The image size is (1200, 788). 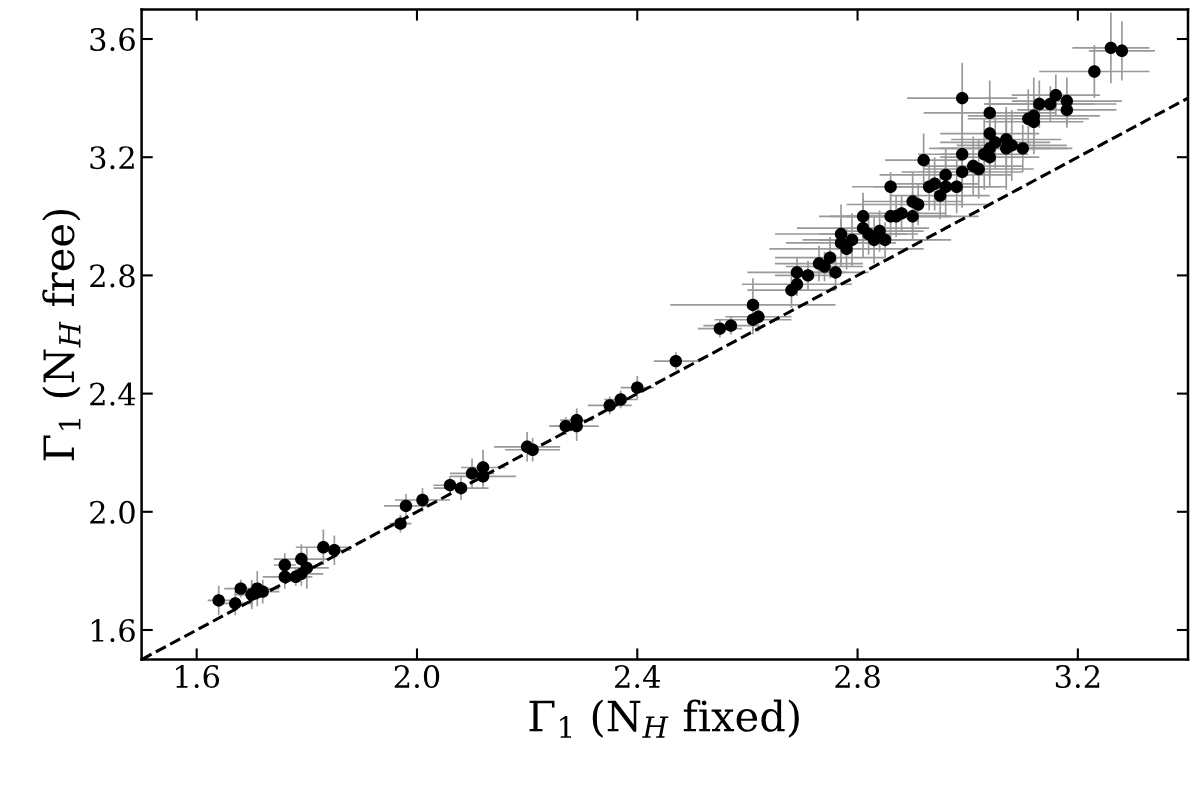 What do you see at coordinates (198, 676) in the screenshot?
I see `x-tick-label: 1.6` at bounding box center [198, 676].